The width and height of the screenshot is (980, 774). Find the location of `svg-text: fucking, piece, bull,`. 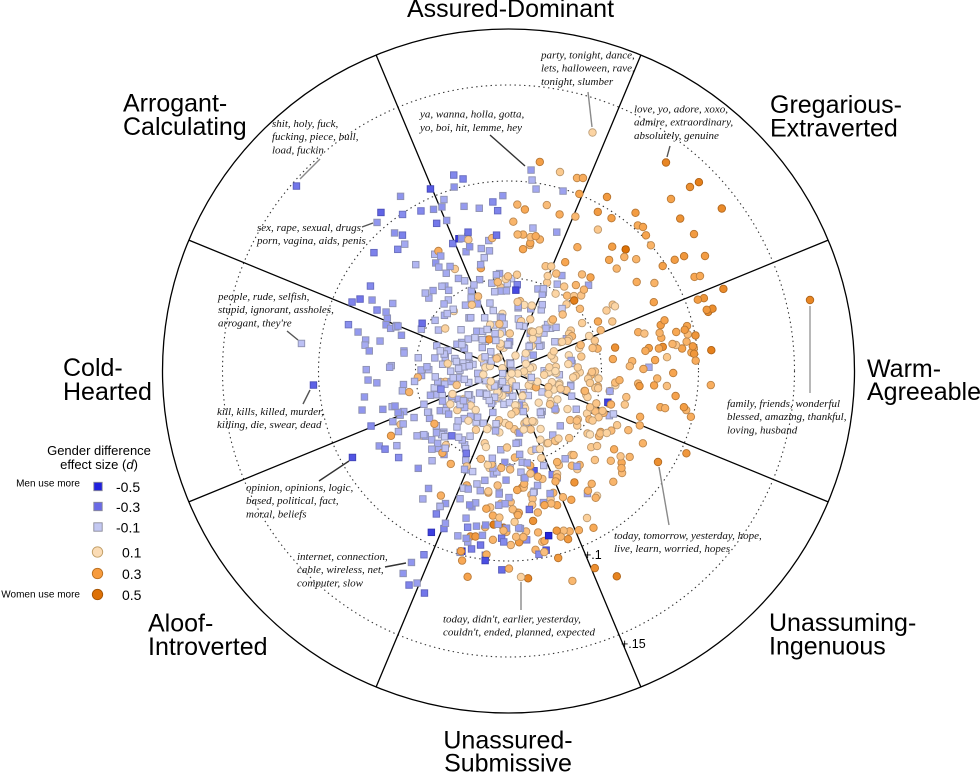

svg-text: fucking, piece, bull, is located at coordinates (315, 137).